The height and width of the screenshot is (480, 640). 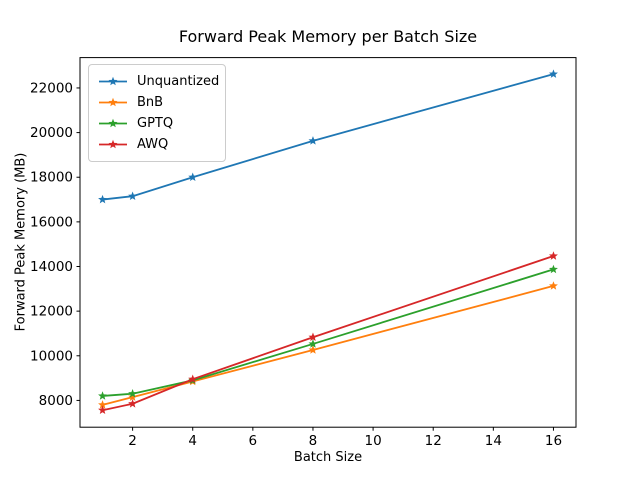 I want to click on legend-item-gptq: GPTQ, so click(x=157, y=123).